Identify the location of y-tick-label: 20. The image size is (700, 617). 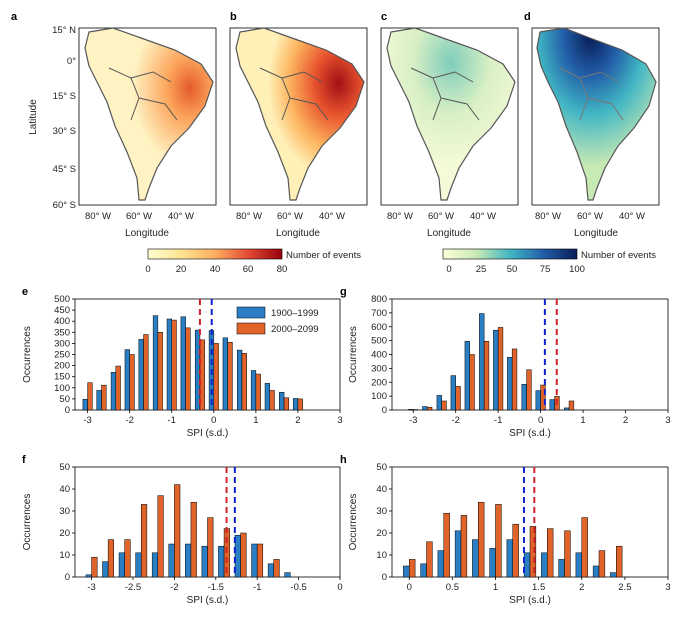
(64, 533).